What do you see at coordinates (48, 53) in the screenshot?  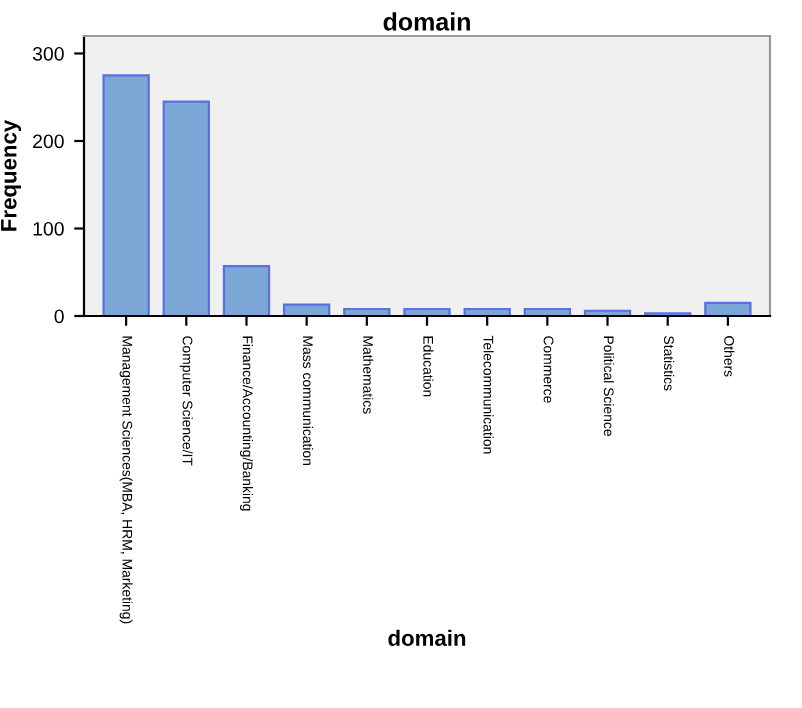 I see `y-tick-label: 300` at bounding box center [48, 53].